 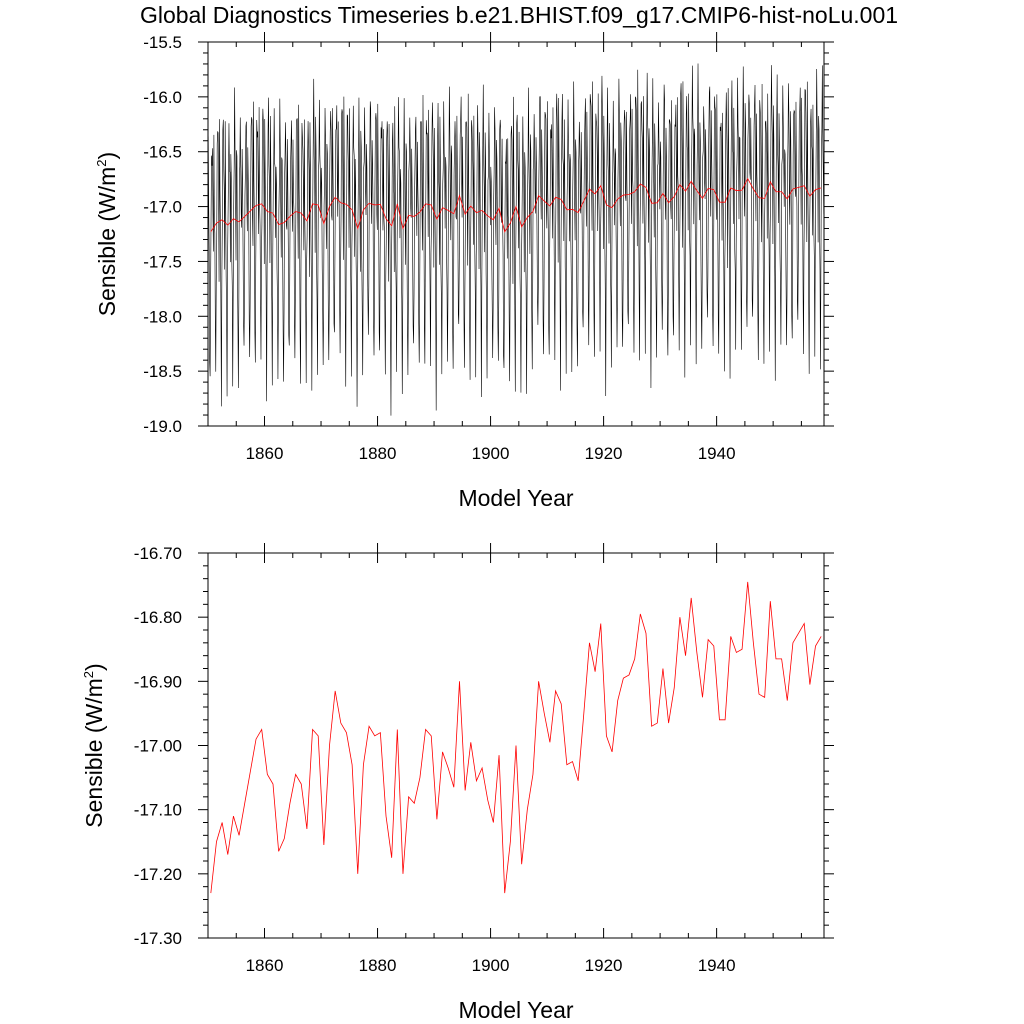 What do you see at coordinates (162, 316) in the screenshot?
I see `y-tick-label: -18.0` at bounding box center [162, 316].